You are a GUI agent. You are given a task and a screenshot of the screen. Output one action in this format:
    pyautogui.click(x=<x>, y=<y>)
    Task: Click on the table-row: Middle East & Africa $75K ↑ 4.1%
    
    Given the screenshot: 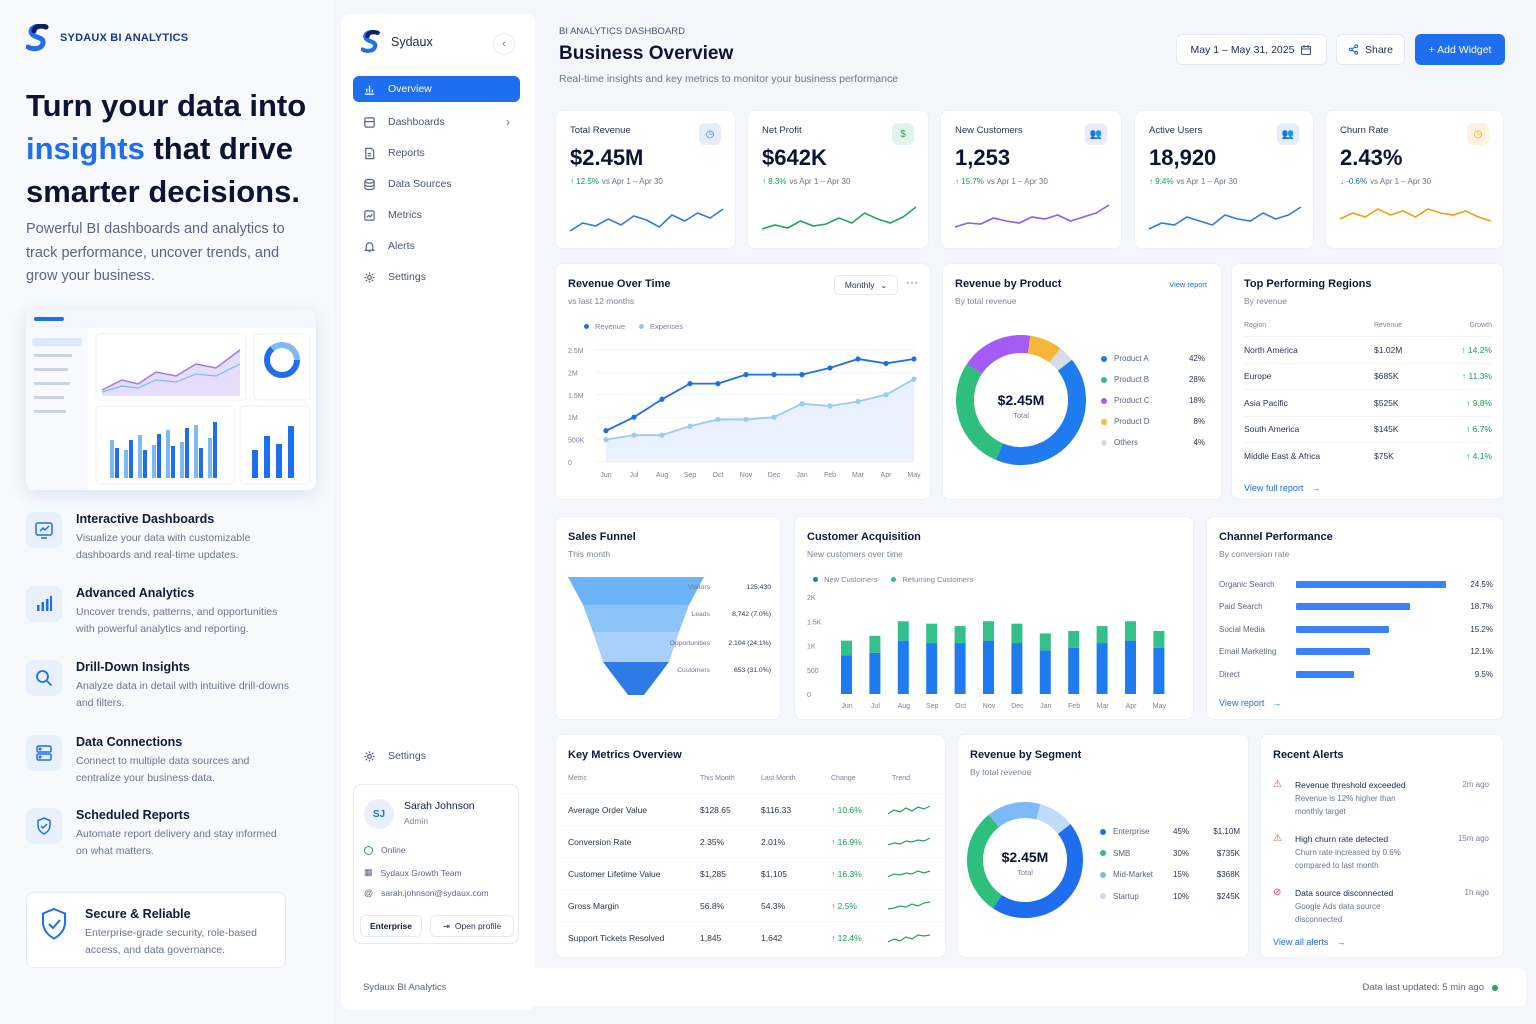 What is the action you would take?
    pyautogui.click(x=1368, y=455)
    